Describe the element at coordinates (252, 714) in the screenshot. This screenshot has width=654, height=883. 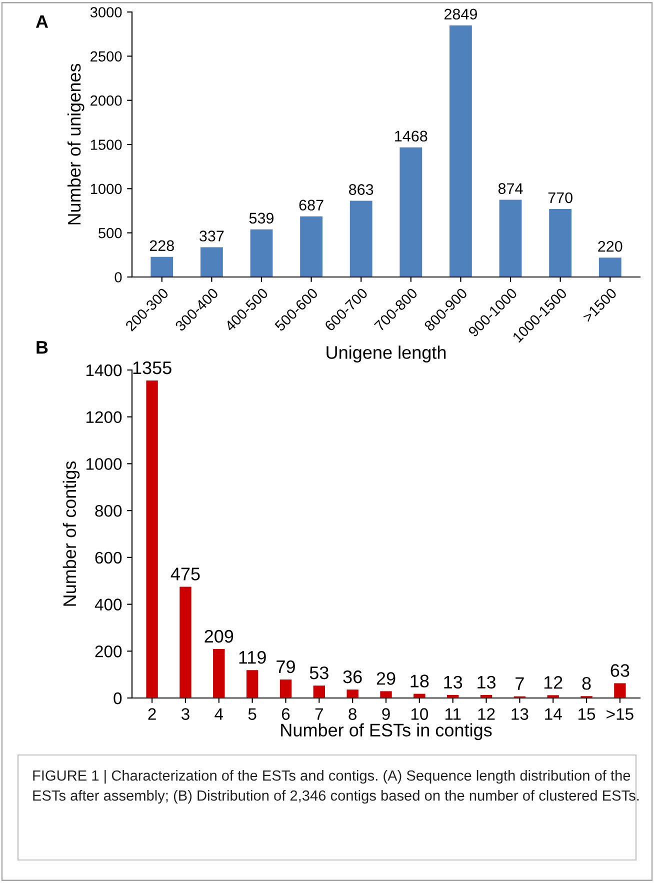
I see `x-tick-label: 5` at that location.